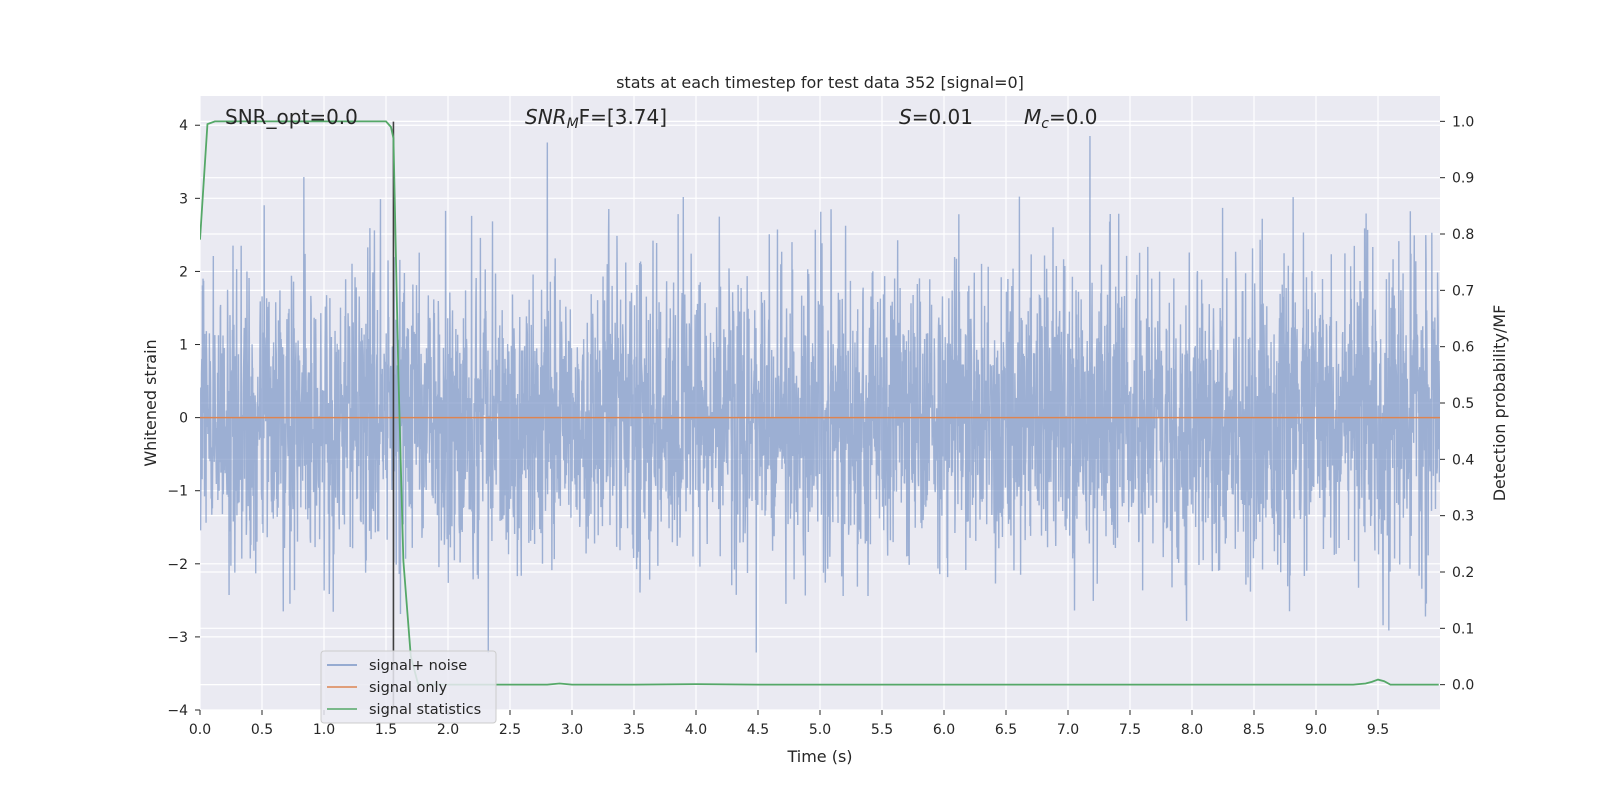  I want to click on y-right-tick-label: 0.2, so click(1463, 573).